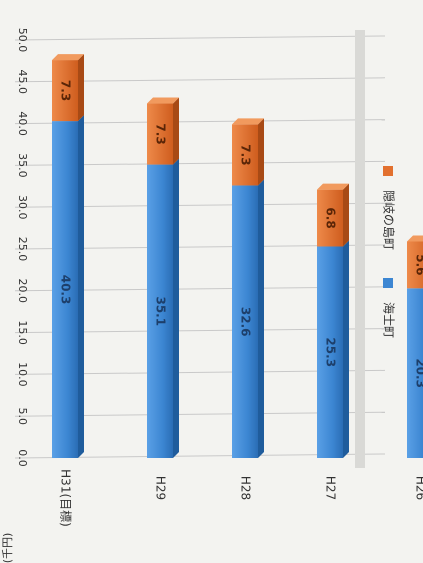 The image size is (423, 563). Describe the element at coordinates (22, 374) in the screenshot. I see `y-tick-label: 10.0` at that location.